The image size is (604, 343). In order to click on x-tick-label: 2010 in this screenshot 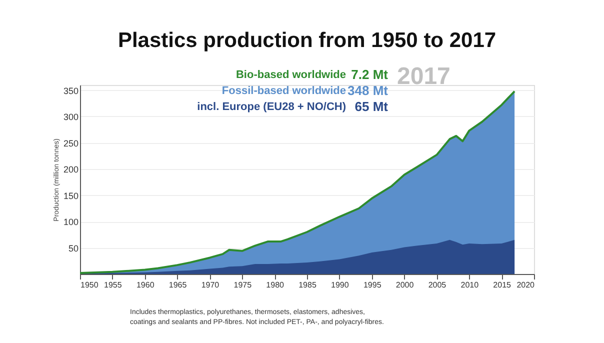, I will do `click(470, 285)`.